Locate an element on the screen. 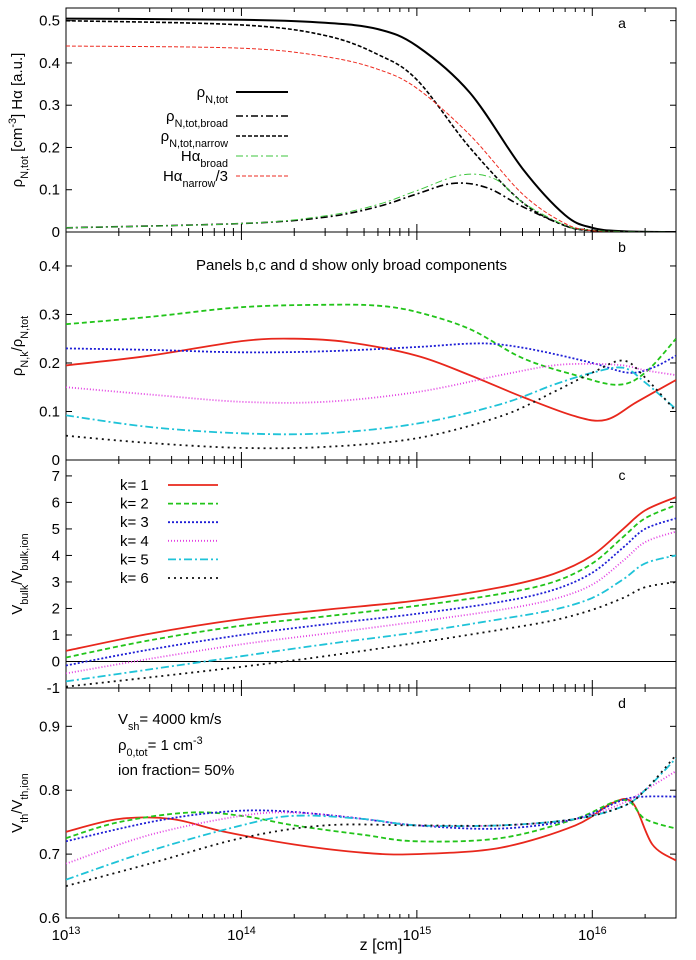  y-axis-label-b: ρN,k/ρN,tot is located at coordinates (20, 346).